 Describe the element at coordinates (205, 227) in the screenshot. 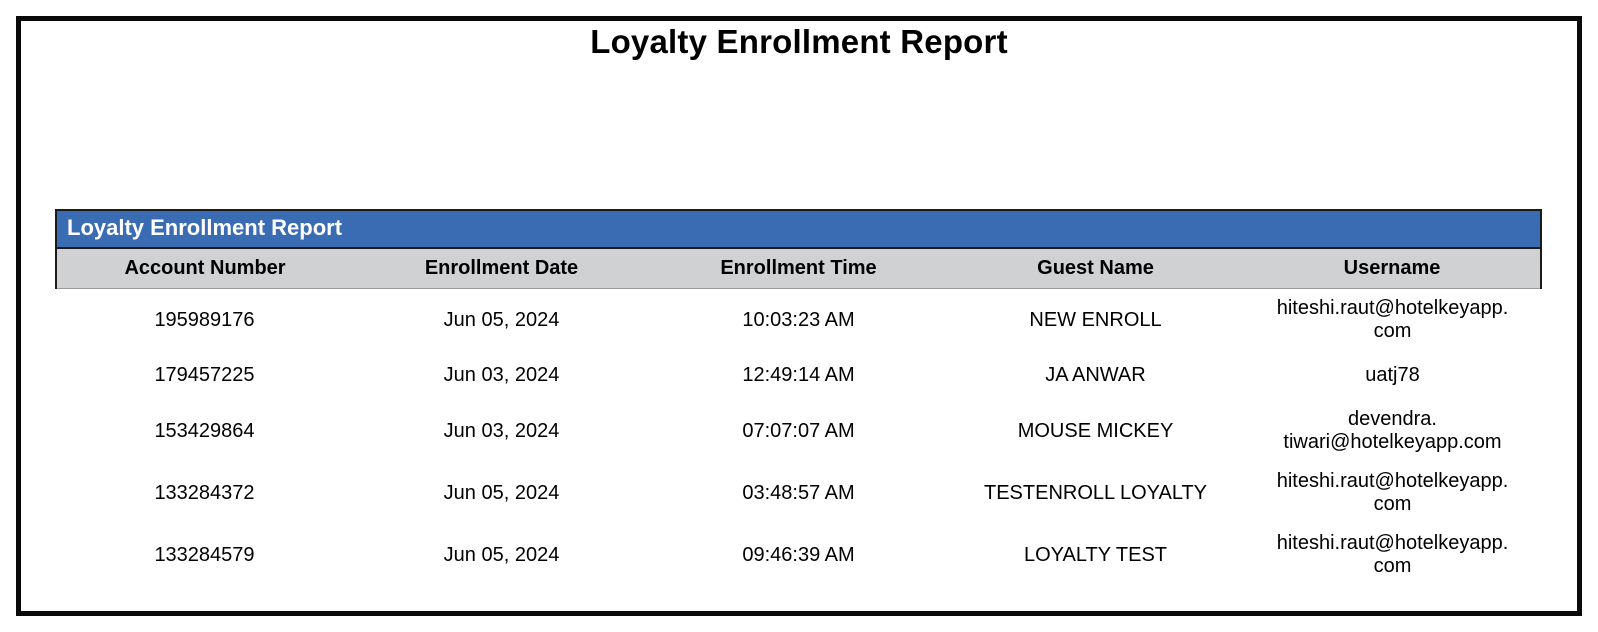

I see `report-section-title: Loyalty Enrollment Report` at that location.